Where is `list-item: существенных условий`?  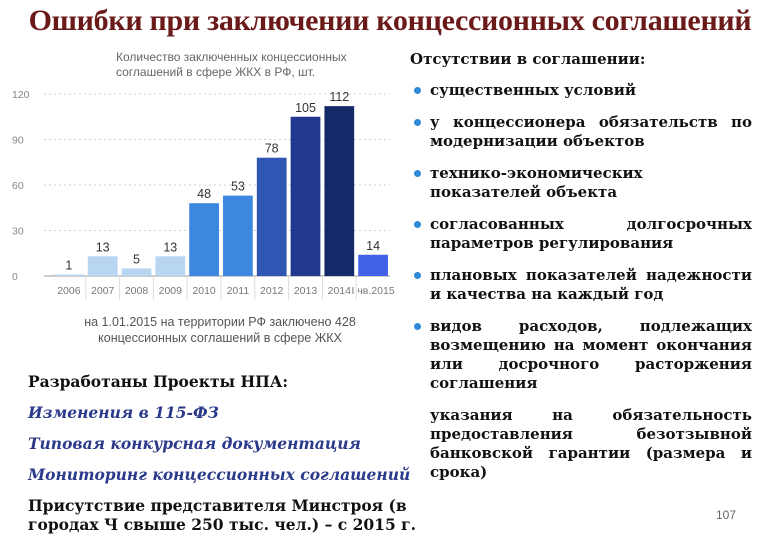 list-item: существенных условий is located at coordinates (581, 90).